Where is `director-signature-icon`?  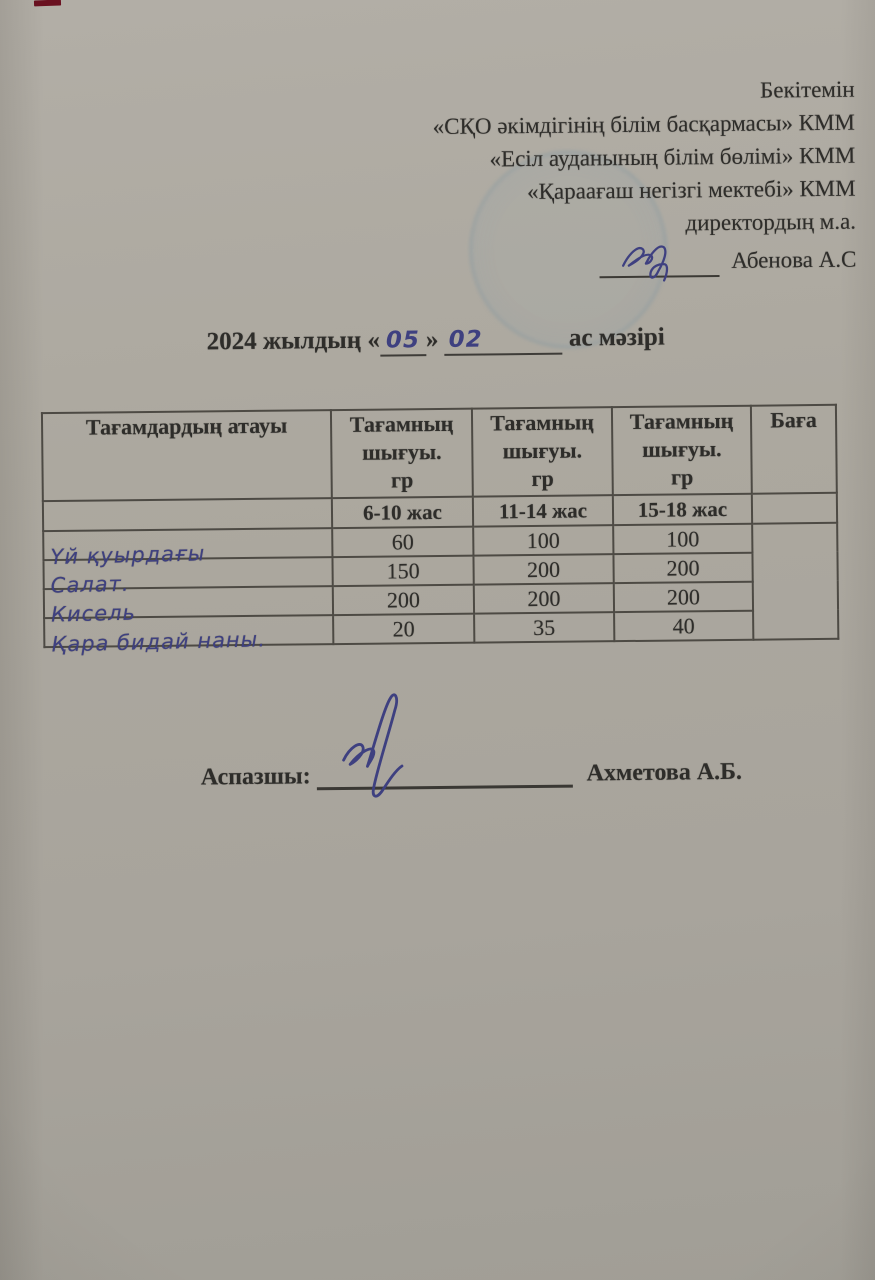 director-signature-icon is located at coordinates (645, 263).